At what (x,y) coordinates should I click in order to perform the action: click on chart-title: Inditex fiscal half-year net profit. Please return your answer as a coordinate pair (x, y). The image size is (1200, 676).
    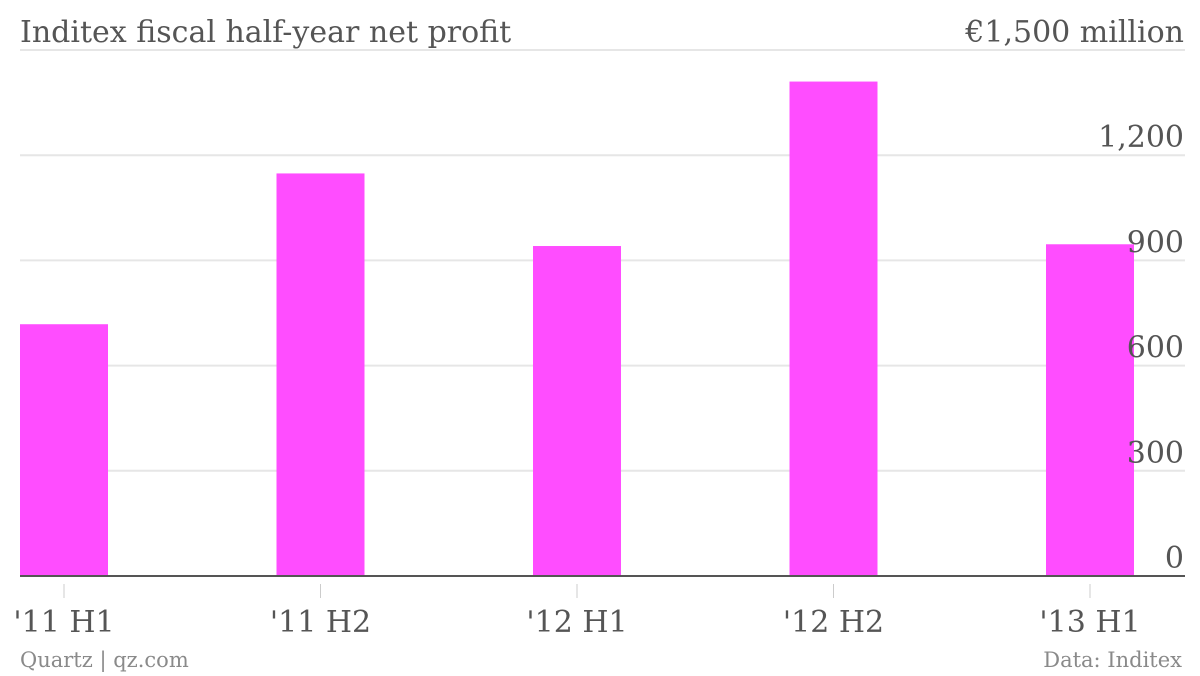
    Looking at the image, I should click on (265, 32).